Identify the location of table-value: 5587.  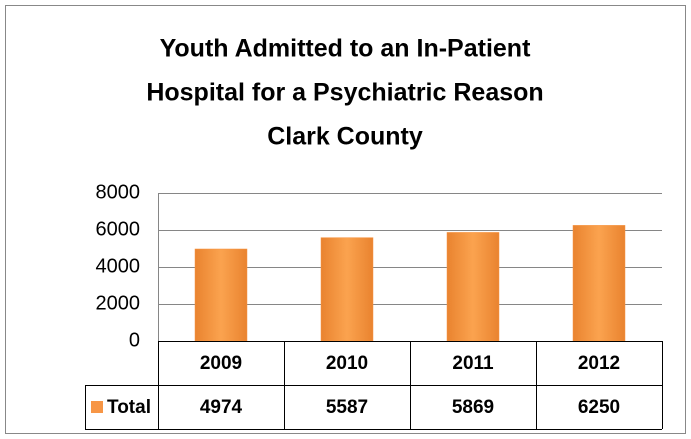
(347, 407).